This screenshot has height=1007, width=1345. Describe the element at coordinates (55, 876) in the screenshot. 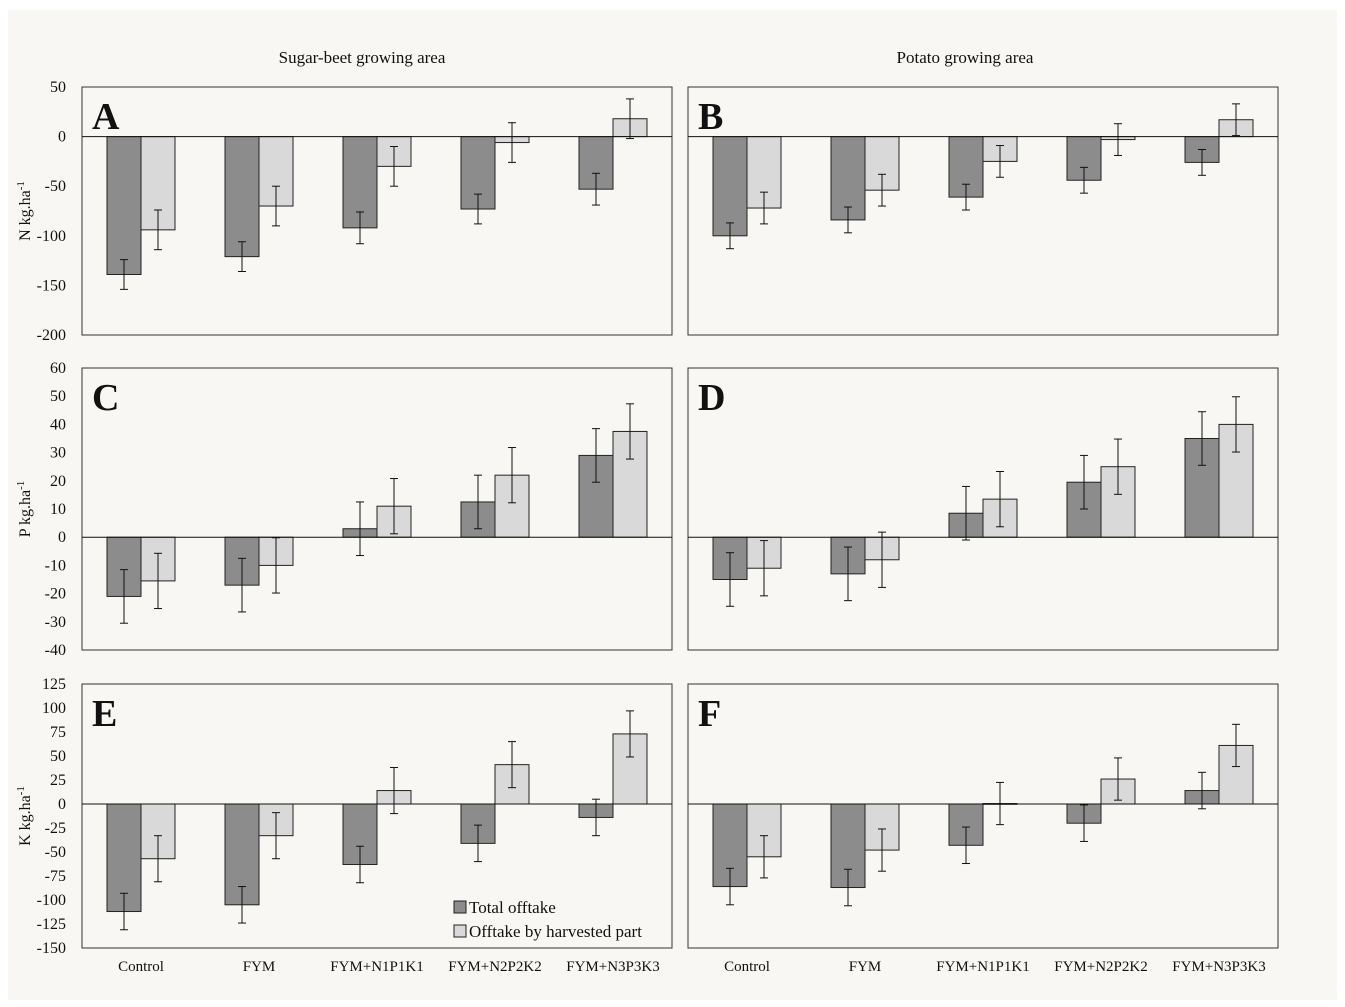

I see `y-tick-label: -75` at that location.